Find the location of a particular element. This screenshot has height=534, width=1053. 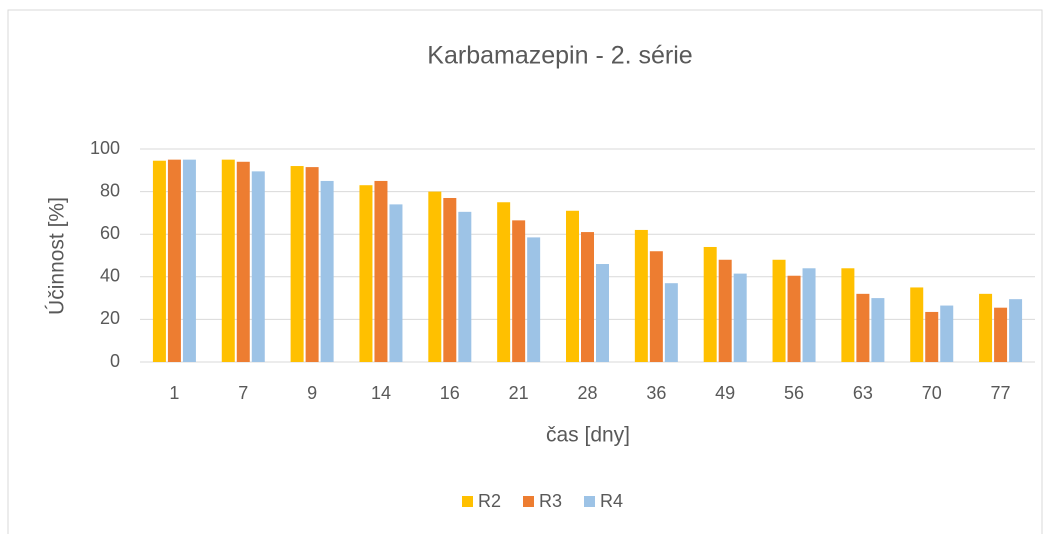

y-tick-label: 60 is located at coordinates (110, 233).